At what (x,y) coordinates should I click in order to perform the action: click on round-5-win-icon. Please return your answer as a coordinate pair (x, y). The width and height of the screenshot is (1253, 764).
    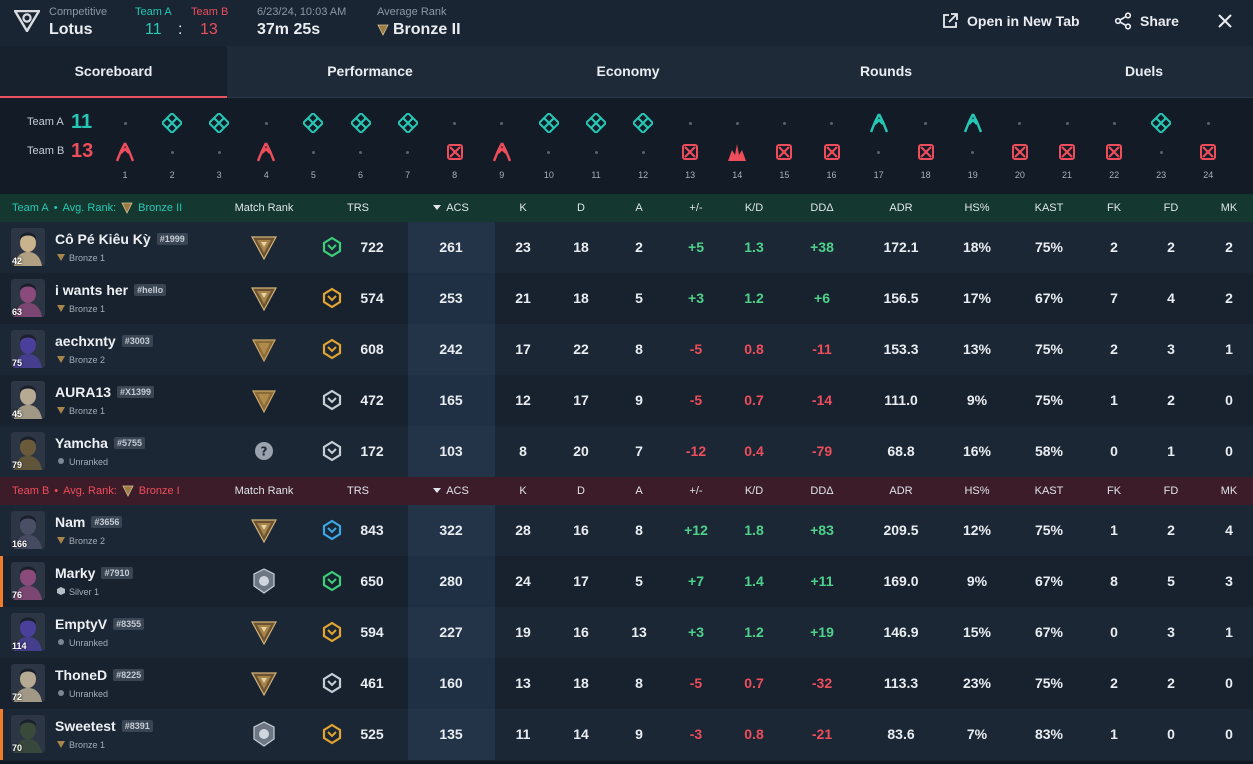
    Looking at the image, I should click on (313, 123).